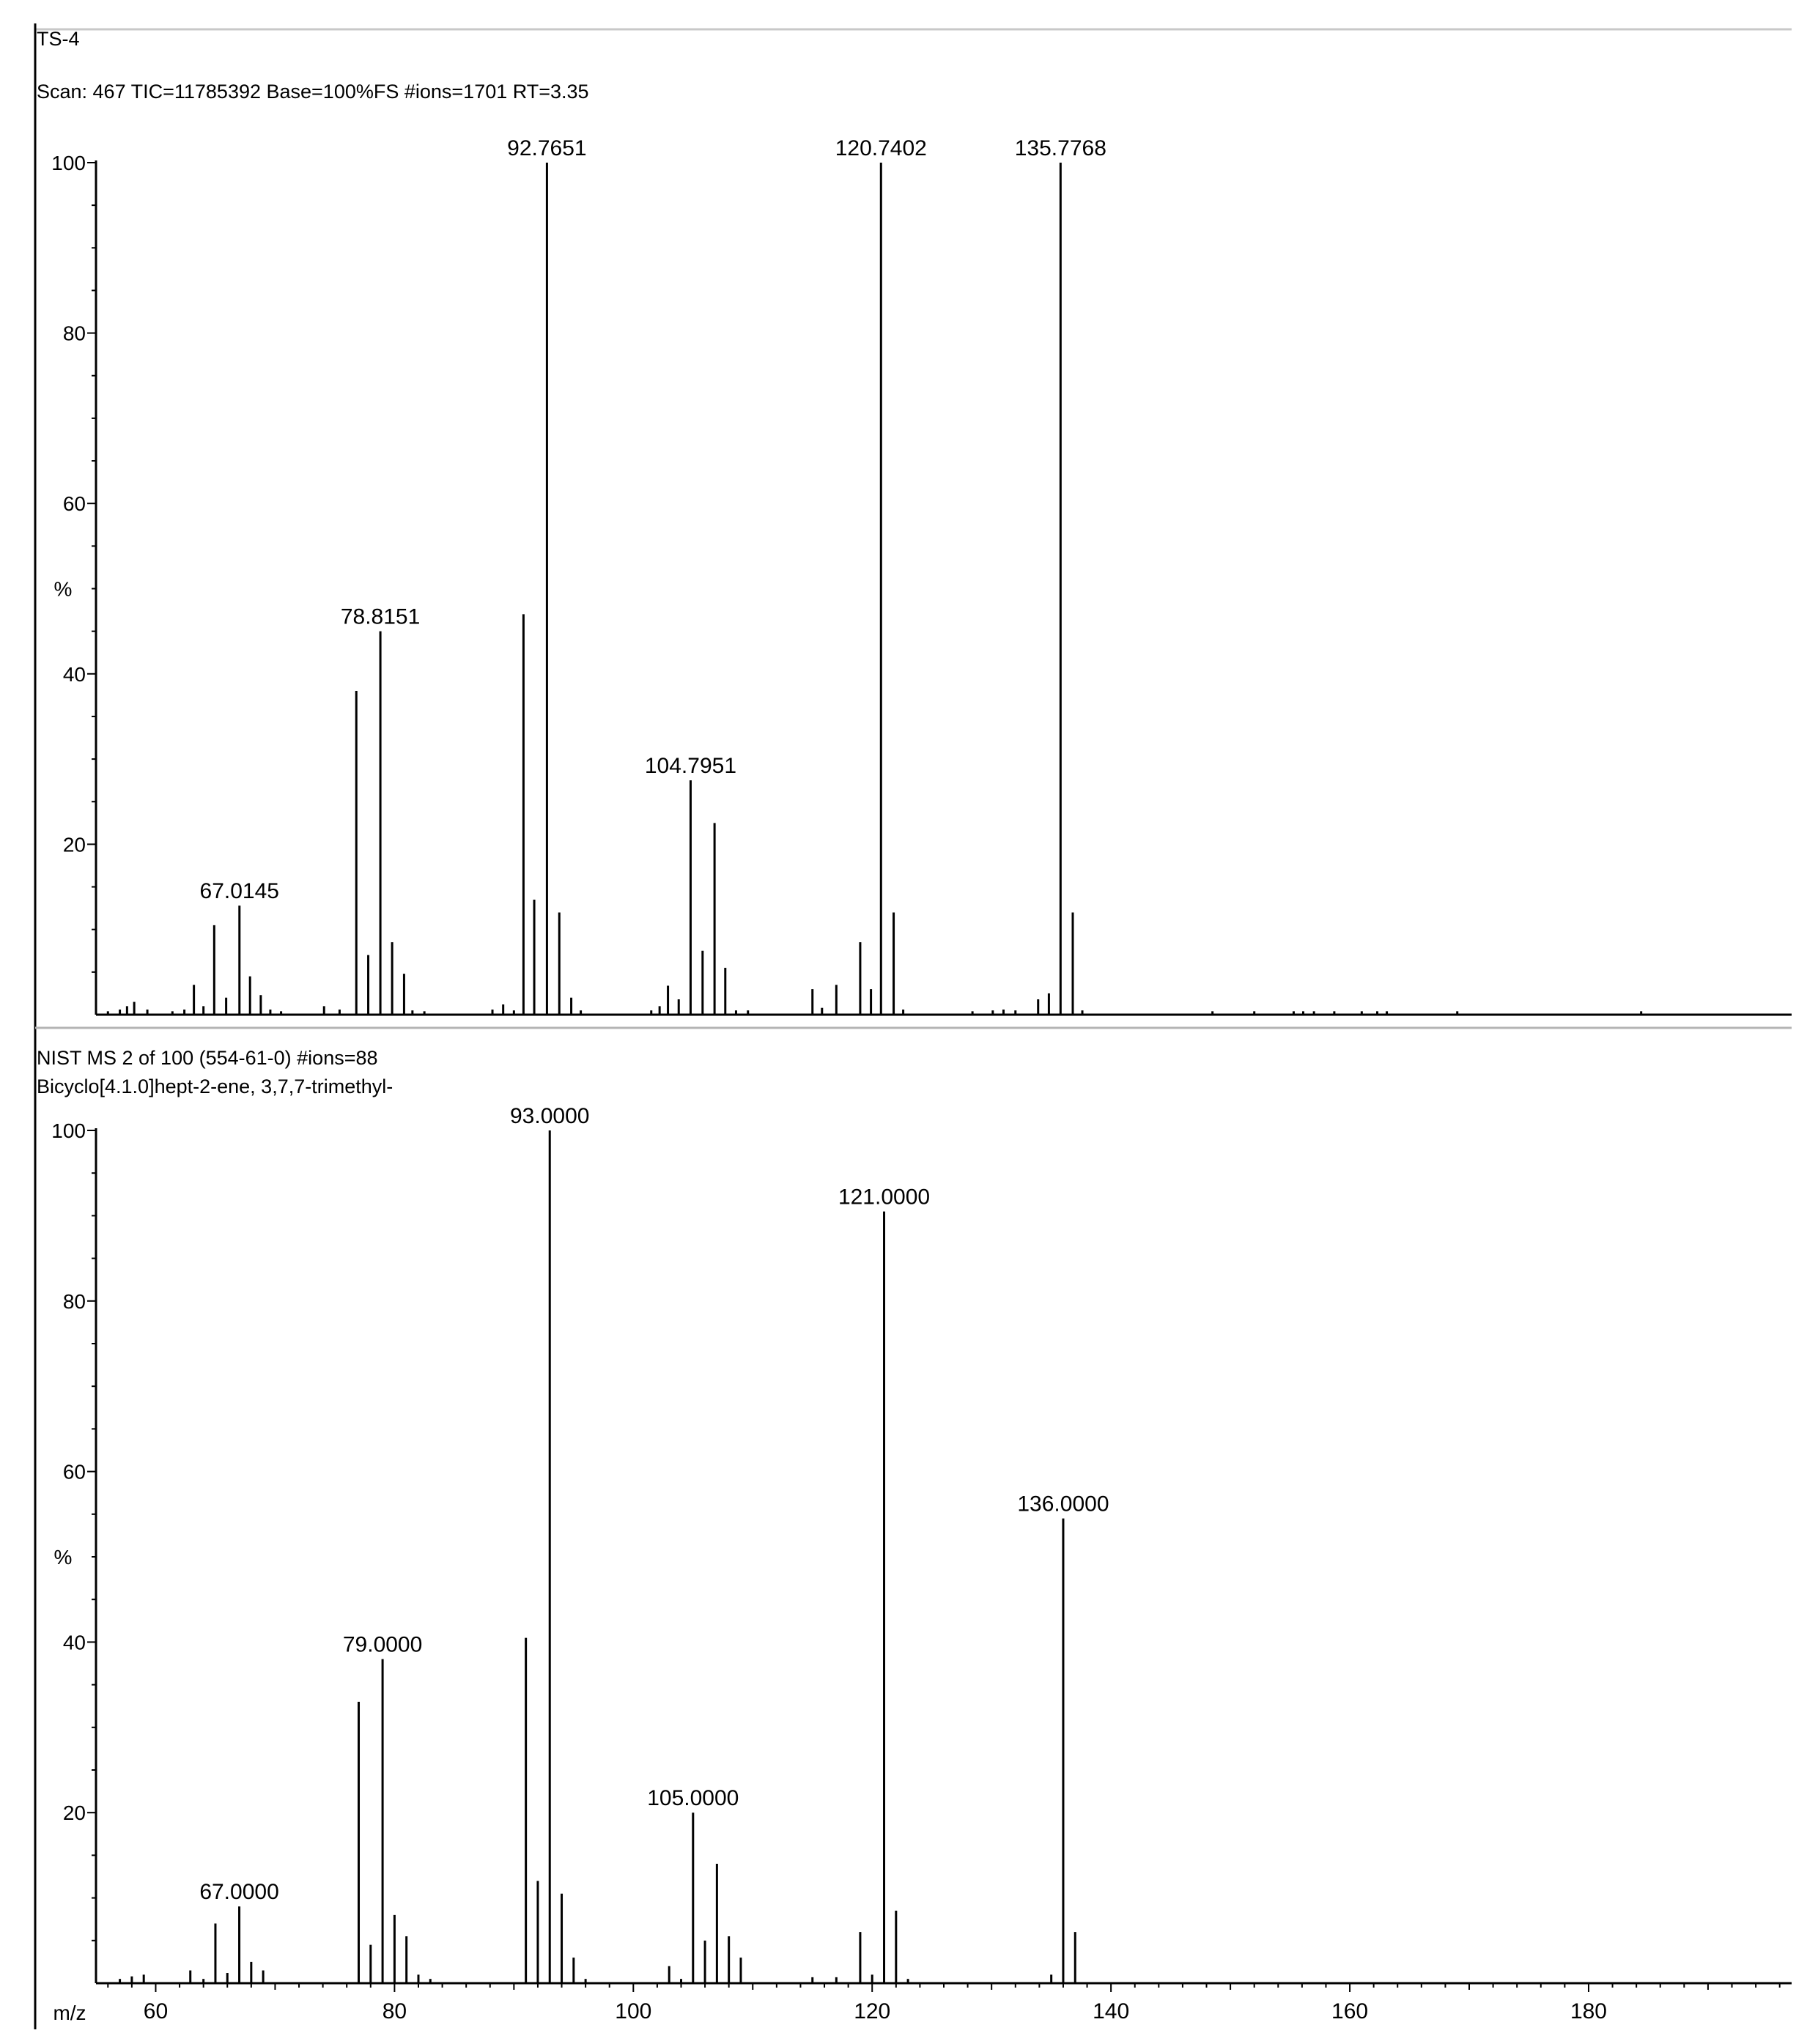 The image size is (1807, 2044). Describe the element at coordinates (395, 2011) in the screenshot. I see `x-tick-label: 80` at that location.